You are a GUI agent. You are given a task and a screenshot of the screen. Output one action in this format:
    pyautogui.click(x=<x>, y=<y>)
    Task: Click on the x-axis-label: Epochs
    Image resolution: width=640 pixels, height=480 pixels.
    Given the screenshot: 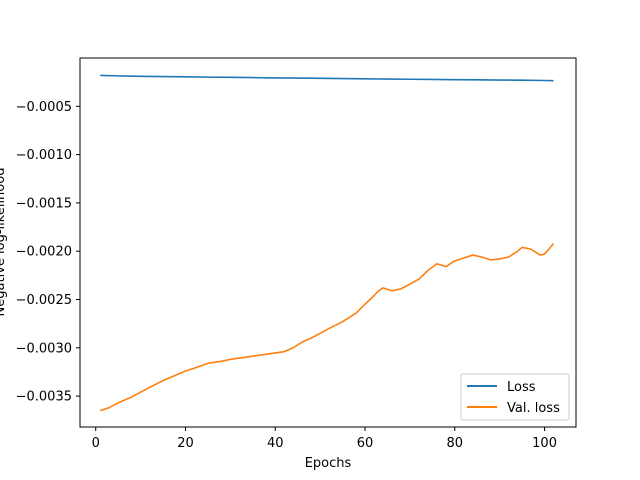 What is the action you would take?
    pyautogui.click(x=328, y=463)
    